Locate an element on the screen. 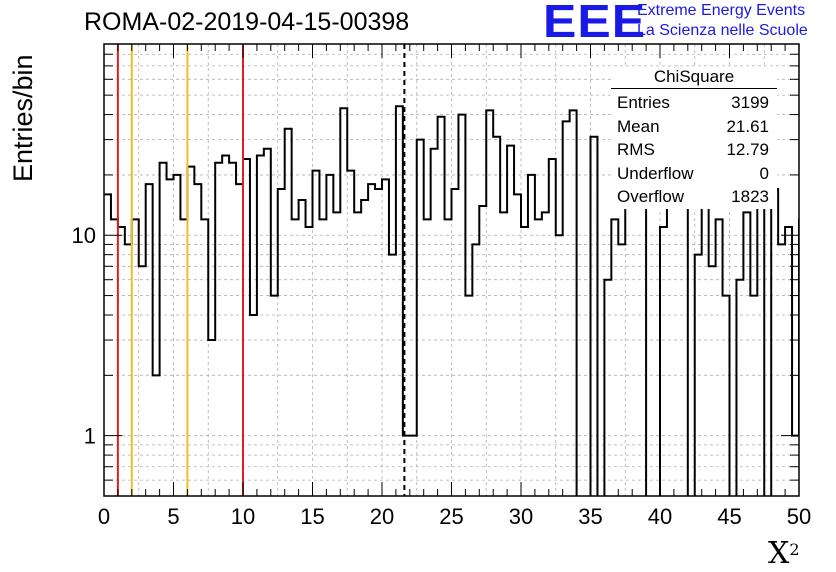 Image resolution: width=836 pixels, height=572 pixels. stats-row-rms: RMS 12.79 is located at coordinates (694, 150).